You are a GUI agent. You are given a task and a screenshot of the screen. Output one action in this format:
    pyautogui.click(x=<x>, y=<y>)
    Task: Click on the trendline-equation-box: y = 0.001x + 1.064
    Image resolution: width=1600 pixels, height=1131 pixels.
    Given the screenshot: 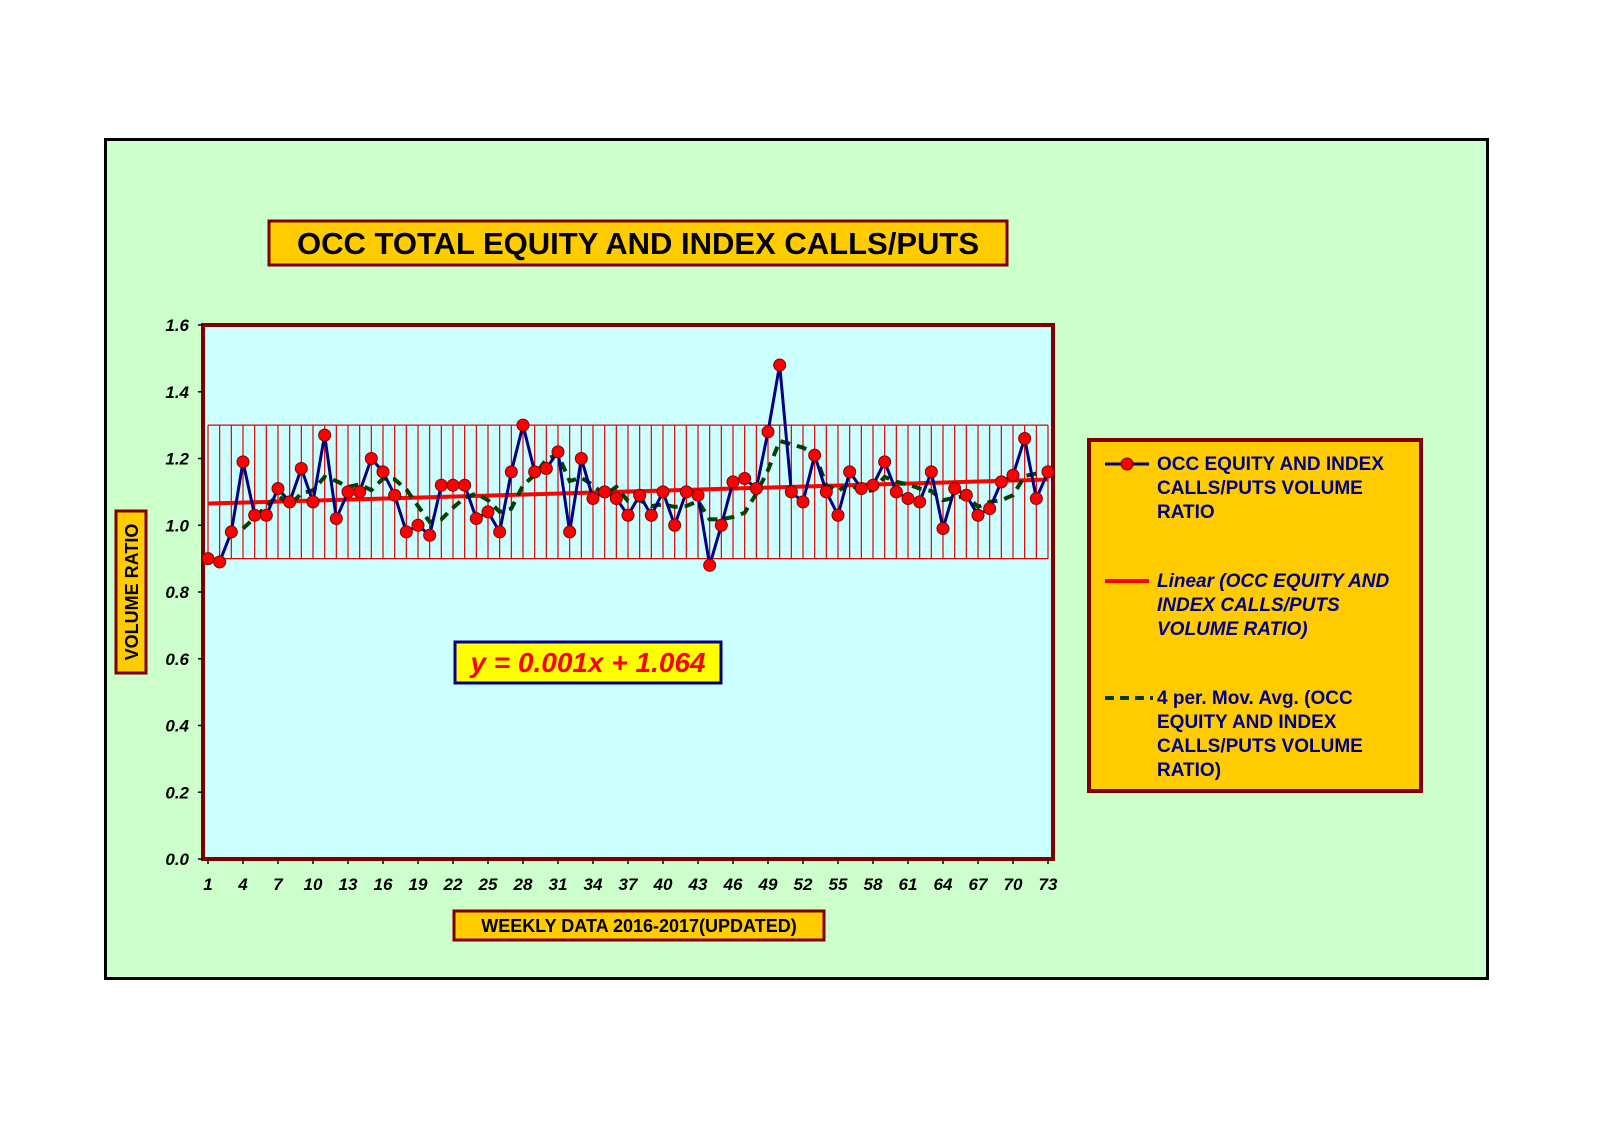 What is the action you would take?
    pyautogui.click(x=588, y=662)
    